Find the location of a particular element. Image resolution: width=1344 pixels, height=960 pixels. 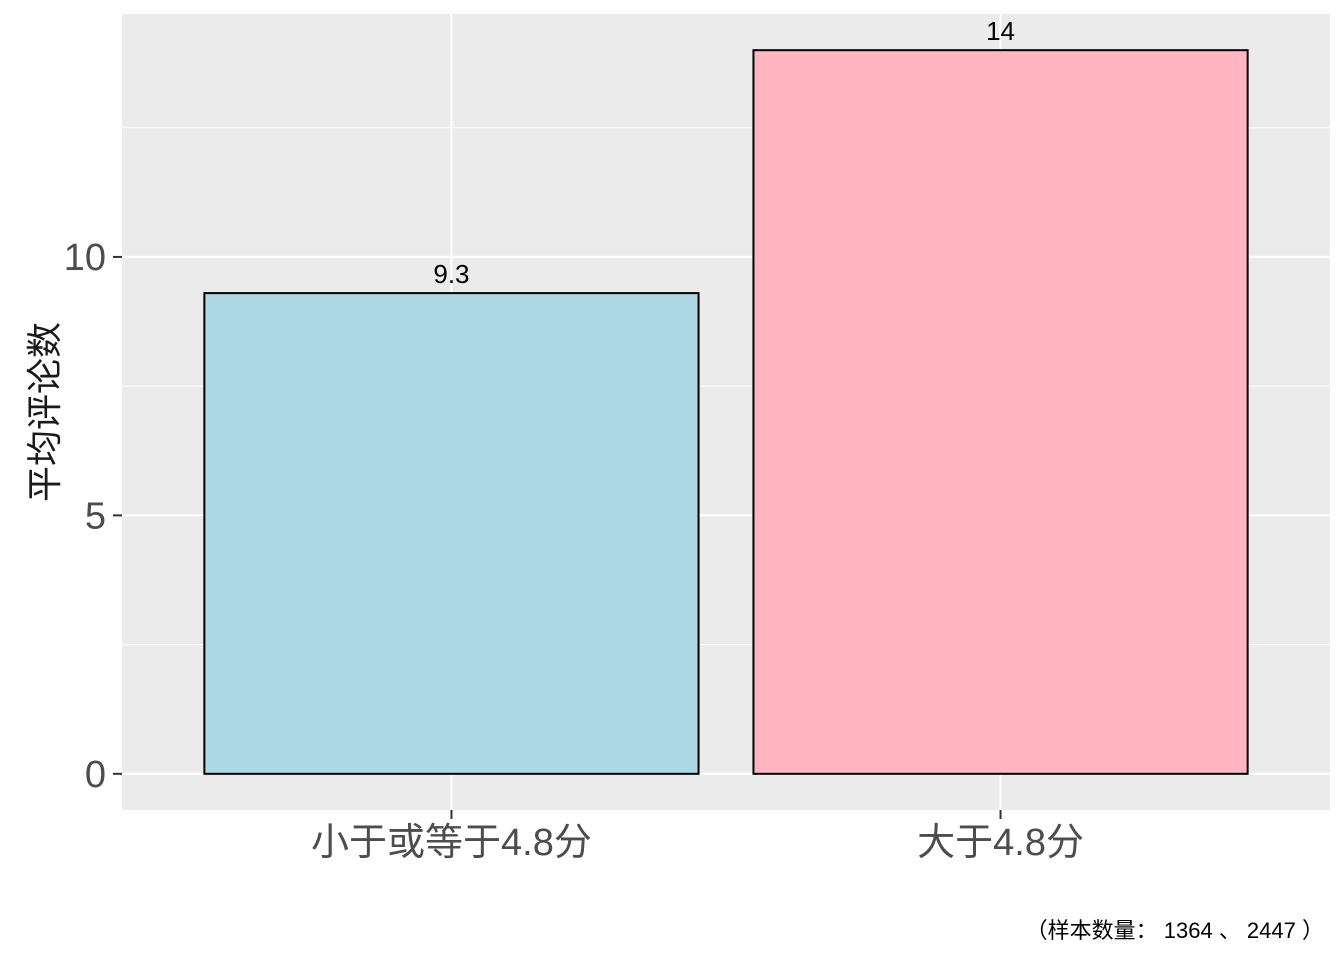

y-axis-title: 平均评论数 is located at coordinates (45, 412).